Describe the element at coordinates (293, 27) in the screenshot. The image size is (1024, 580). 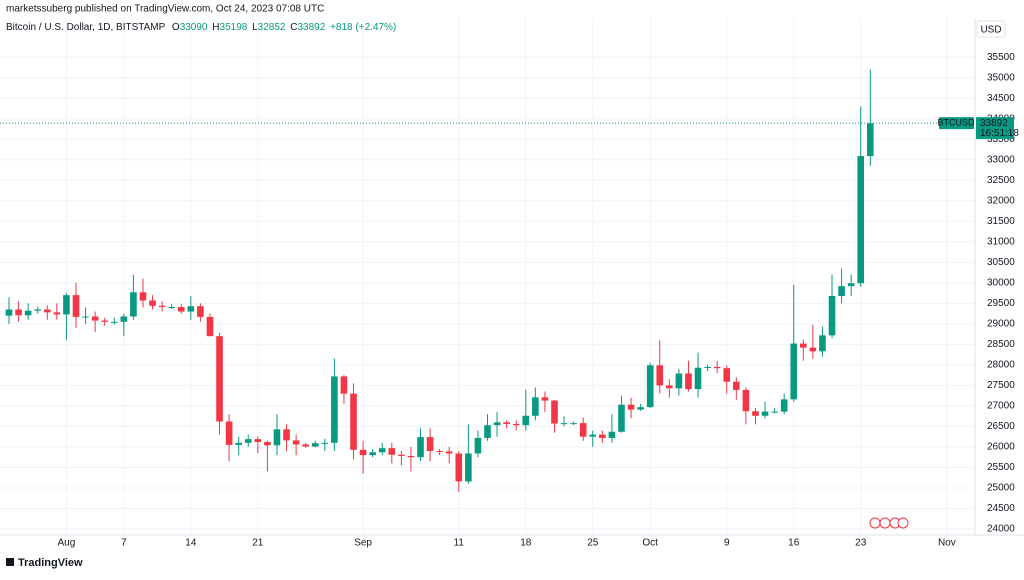
I see `ohlc-label: C` at that location.